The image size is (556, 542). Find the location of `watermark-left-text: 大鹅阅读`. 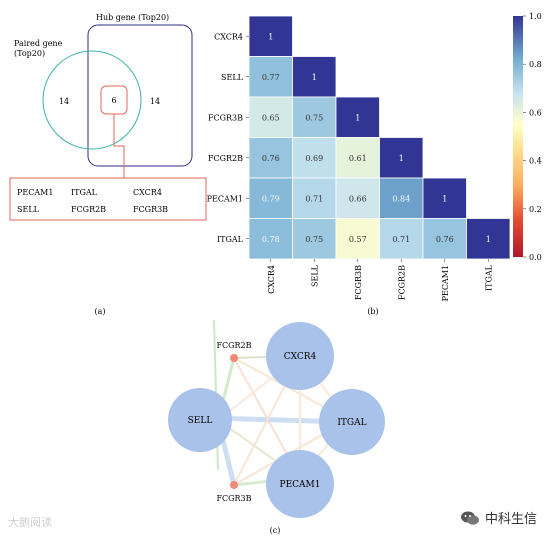

watermark-left-text: 大鹅阅读 is located at coordinates (30, 522).